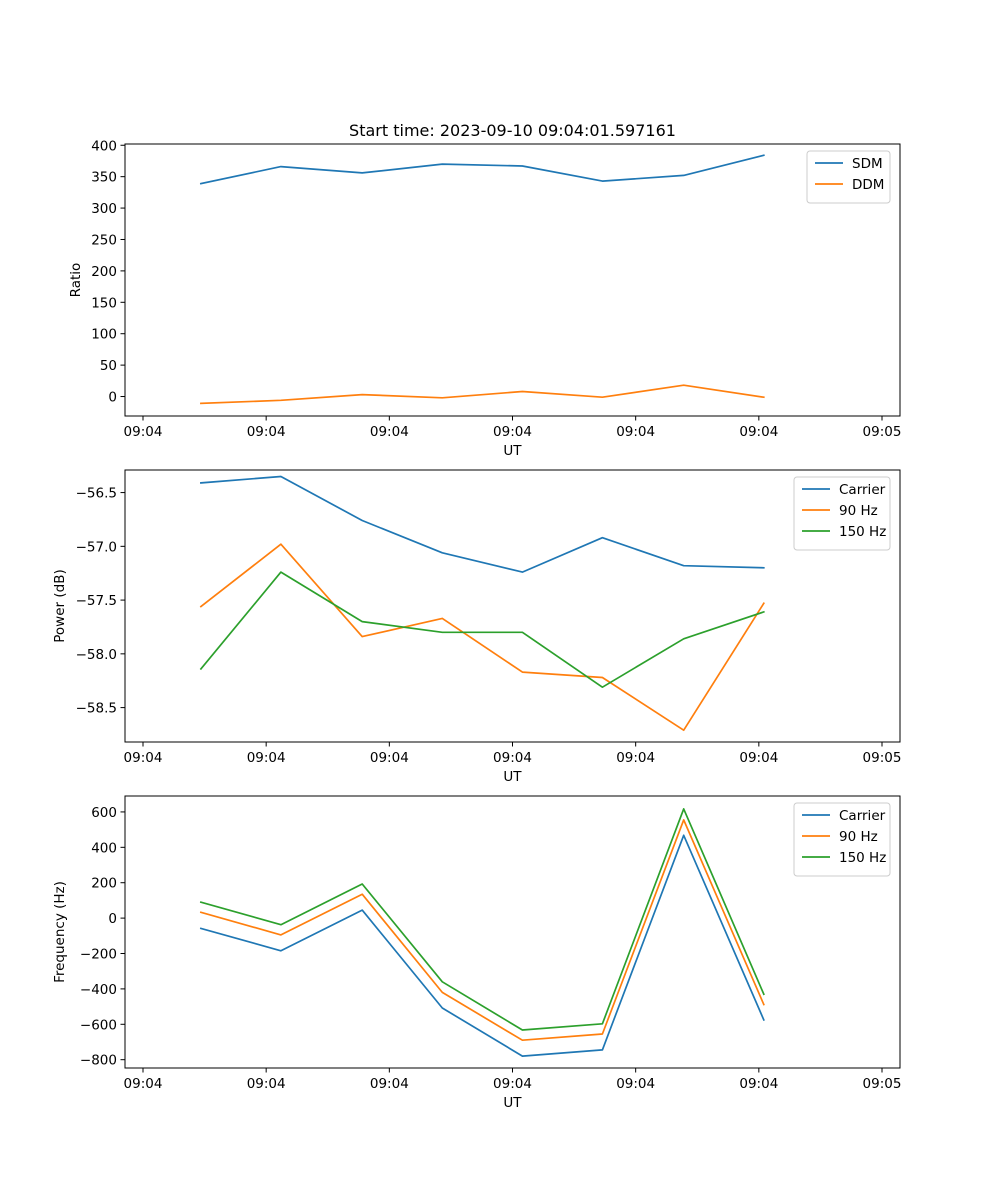  I want to click on legend-label: SDM, so click(867, 164).